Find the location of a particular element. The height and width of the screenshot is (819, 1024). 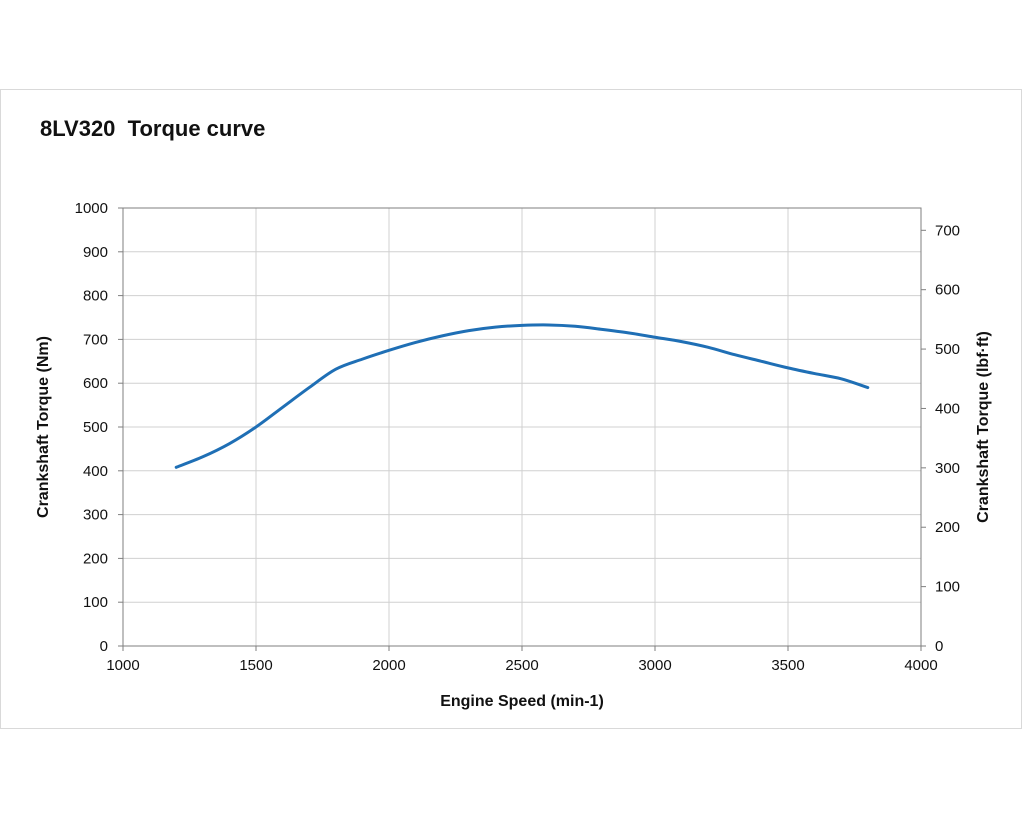

y2-axis-ticks: 0 100 200 300 400 500 600 700 is located at coordinates (940, 438).